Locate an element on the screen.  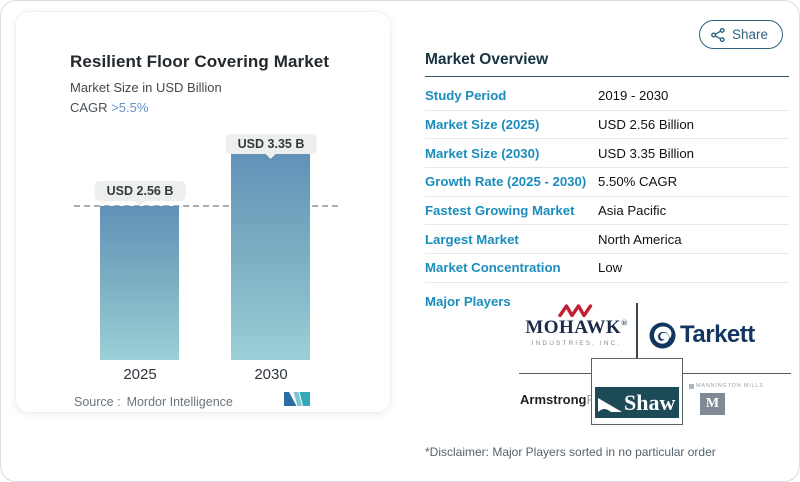
logo-vertical-divider is located at coordinates (637, 338).